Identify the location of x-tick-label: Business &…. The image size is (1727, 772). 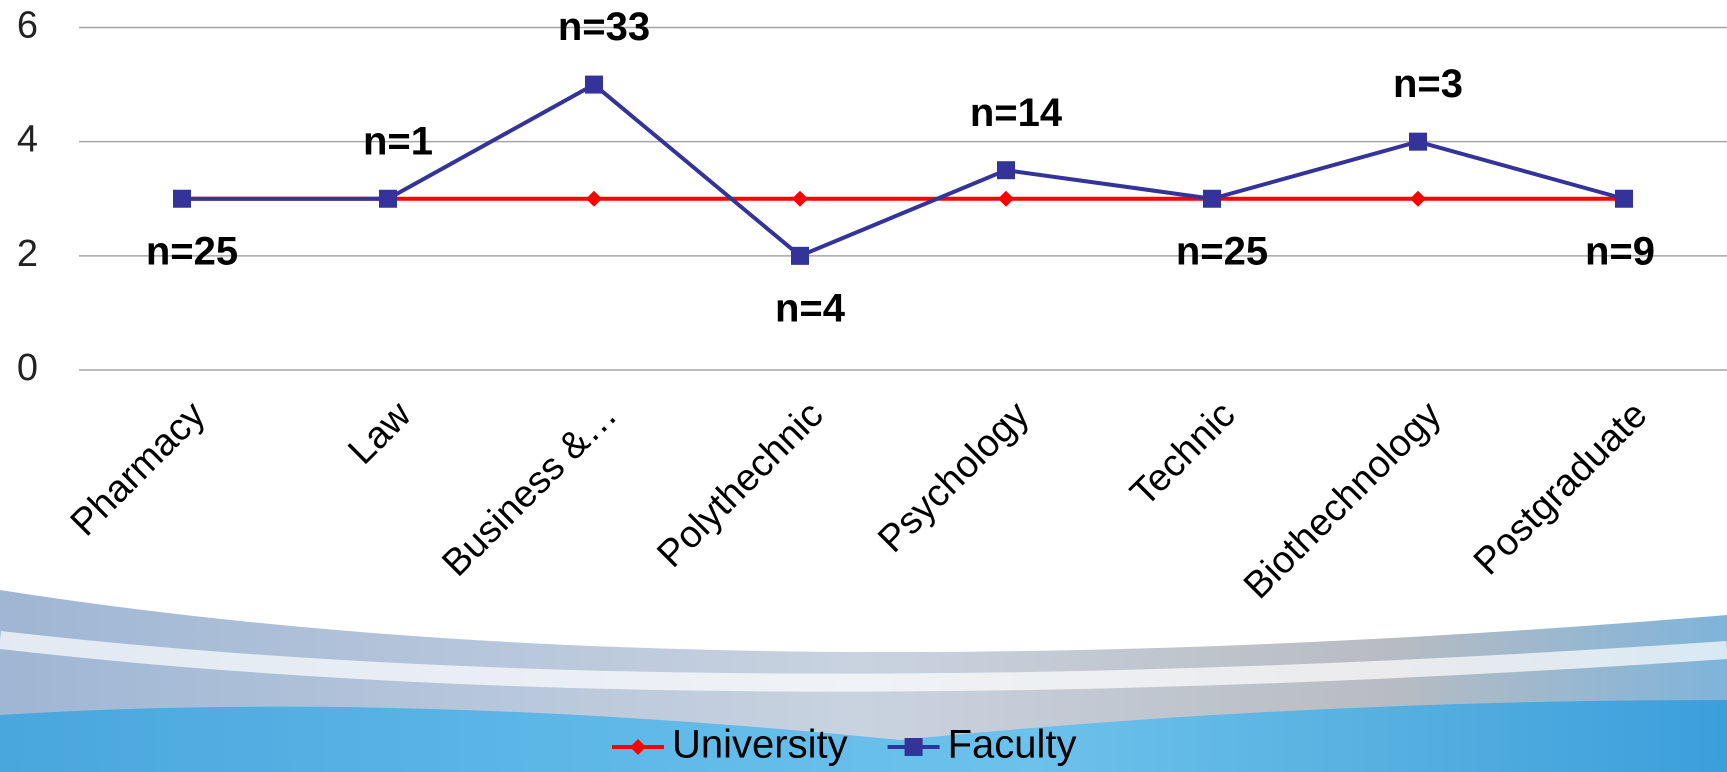
(529, 489).